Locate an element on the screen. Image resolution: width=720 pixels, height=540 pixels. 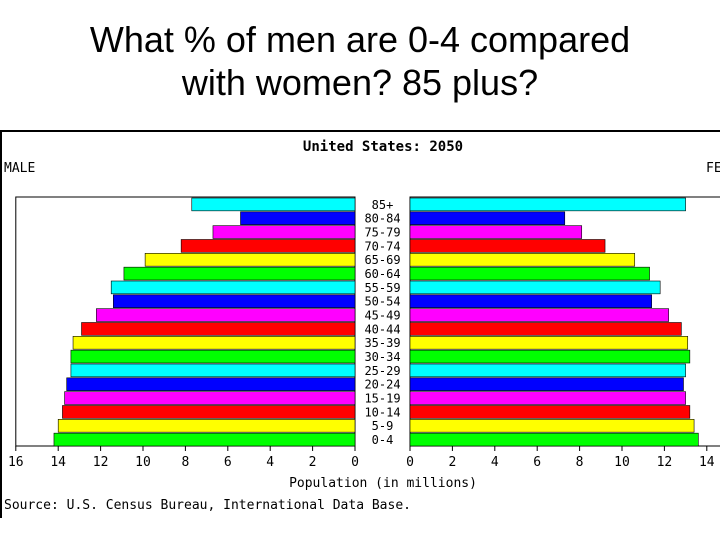
age-label-25-29: 25-29 is located at coordinates (382, 371).